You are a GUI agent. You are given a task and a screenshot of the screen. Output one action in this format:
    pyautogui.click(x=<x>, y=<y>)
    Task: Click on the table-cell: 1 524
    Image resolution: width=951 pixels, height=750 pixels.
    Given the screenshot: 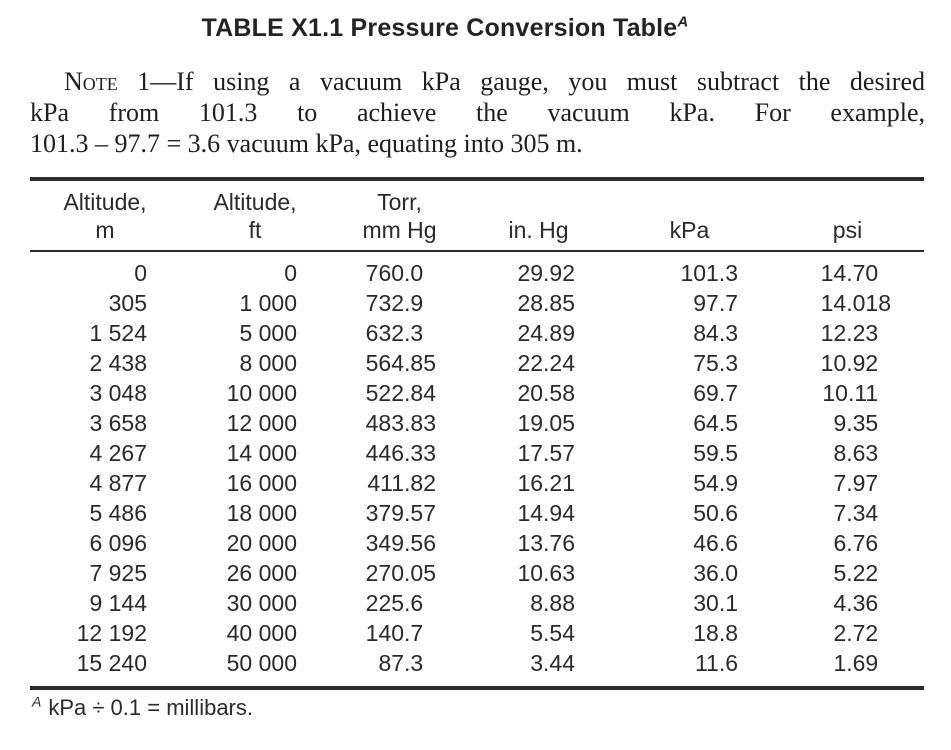 What is the action you would take?
    pyautogui.click(x=118, y=333)
    